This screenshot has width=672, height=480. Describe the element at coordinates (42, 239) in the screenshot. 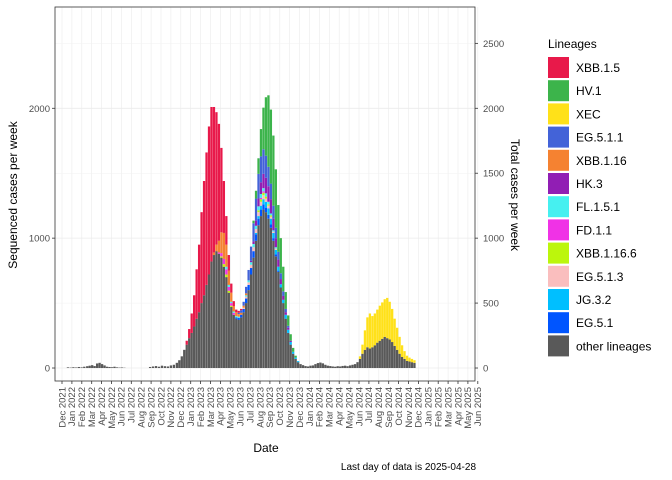

I see `y-axis-left: 0 1000 2000` at that location.